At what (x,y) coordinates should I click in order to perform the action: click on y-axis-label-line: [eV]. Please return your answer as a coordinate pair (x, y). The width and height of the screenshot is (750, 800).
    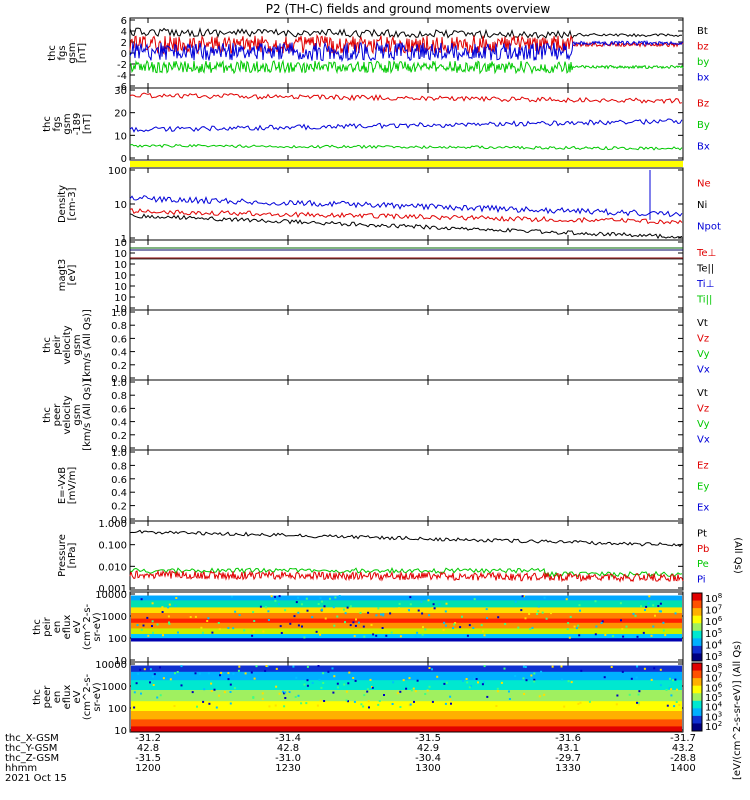
    Looking at the image, I should click on (72, 275).